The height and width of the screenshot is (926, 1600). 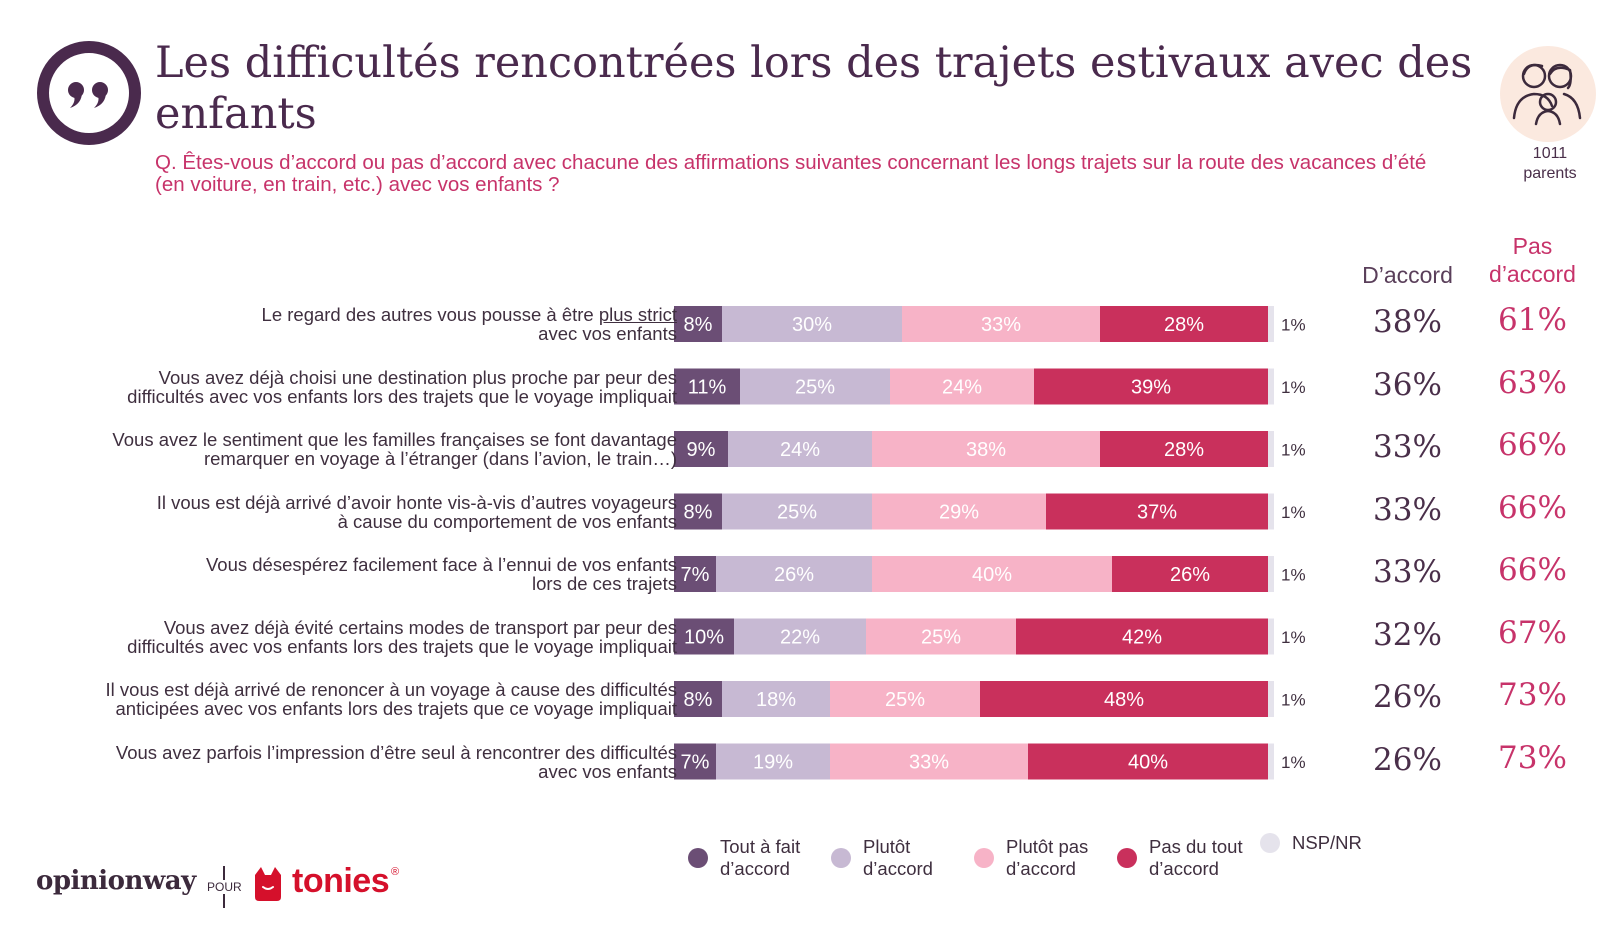 What do you see at coordinates (1407, 275) in the screenshot?
I see `column-header-agree: D’accord` at bounding box center [1407, 275].